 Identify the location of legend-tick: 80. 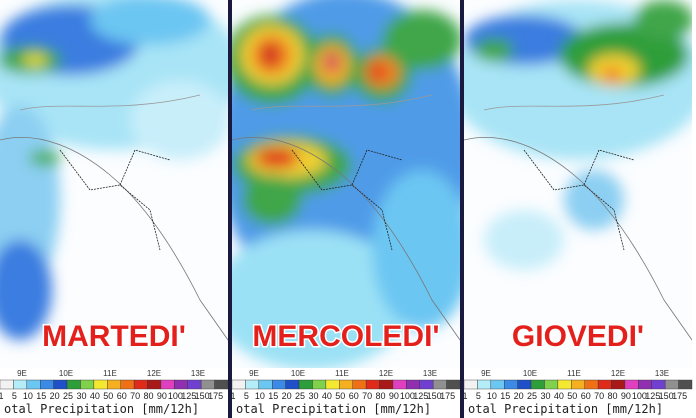
(149, 396).